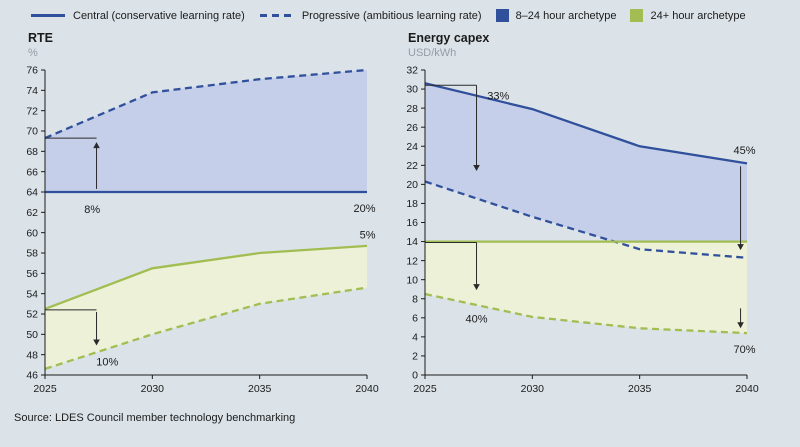  I want to click on y-tick-label: 2, so click(415, 357).